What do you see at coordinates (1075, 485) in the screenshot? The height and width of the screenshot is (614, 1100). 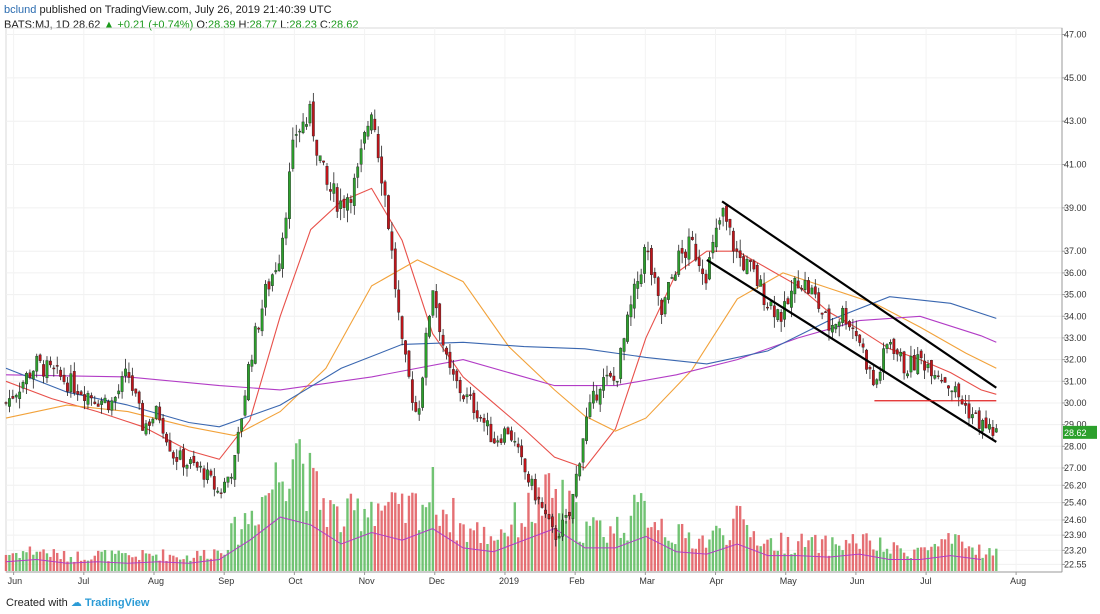 I see `price-tick-label: 26.20` at bounding box center [1075, 485].